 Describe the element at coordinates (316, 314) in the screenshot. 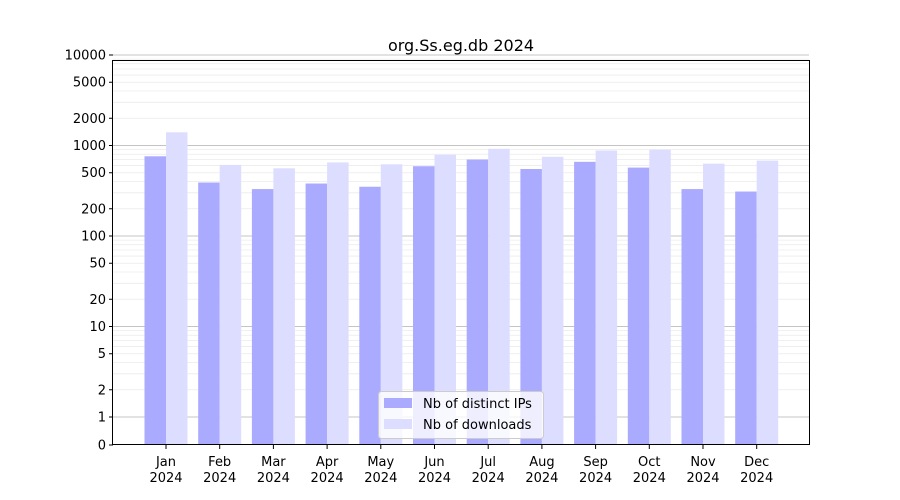

I see `bar-ips-apr` at that location.